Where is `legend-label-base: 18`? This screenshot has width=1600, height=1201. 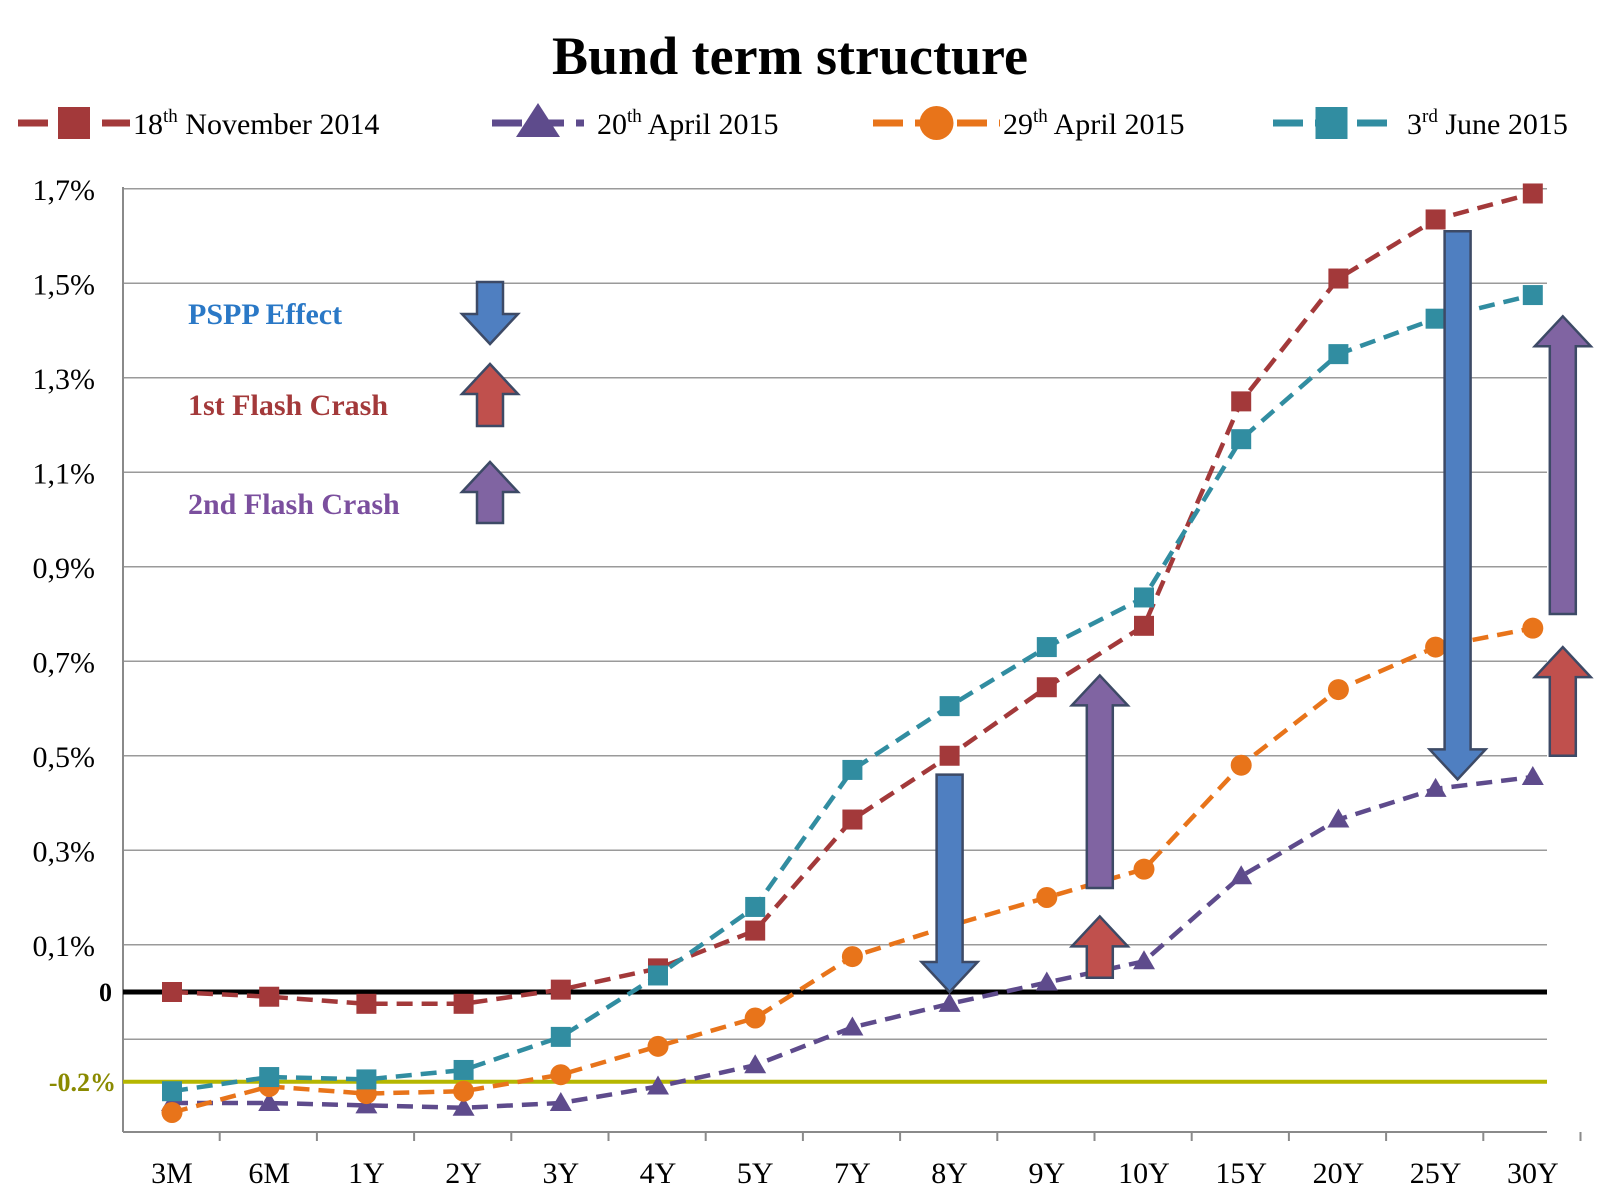 legend-label-base: 18 is located at coordinates (148, 124).